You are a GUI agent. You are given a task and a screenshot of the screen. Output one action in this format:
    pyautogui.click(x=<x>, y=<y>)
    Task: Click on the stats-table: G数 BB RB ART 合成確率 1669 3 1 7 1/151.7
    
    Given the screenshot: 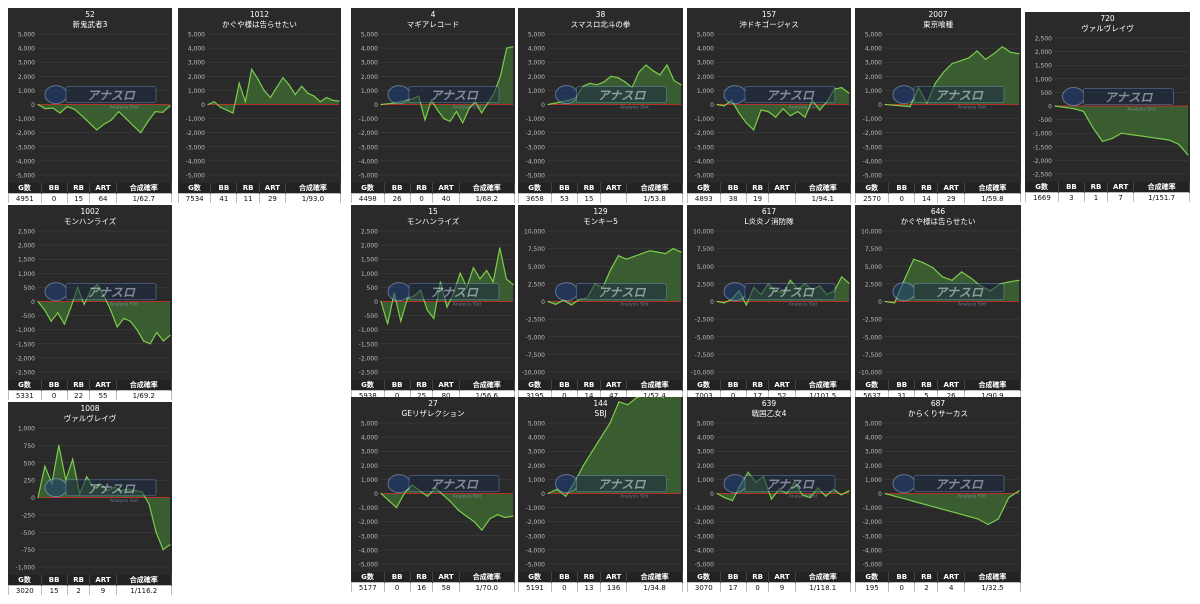 What is the action you would take?
    pyautogui.click(x=1107, y=192)
    